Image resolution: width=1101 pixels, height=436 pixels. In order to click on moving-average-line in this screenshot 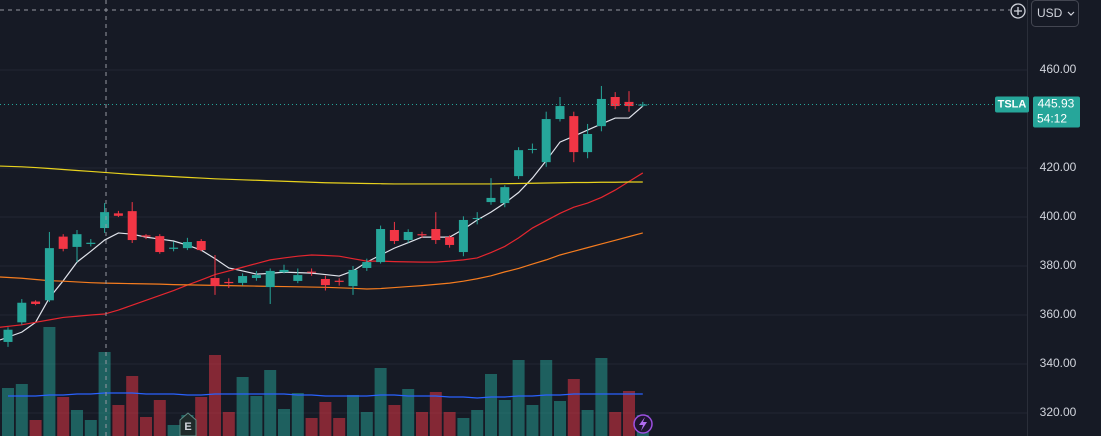, I will do `click(321, 175)`.